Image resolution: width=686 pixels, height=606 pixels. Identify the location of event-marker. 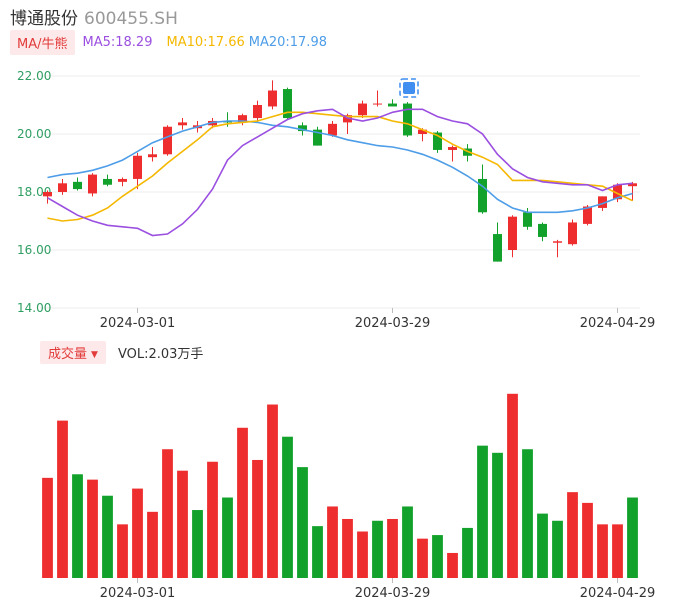
(409, 88).